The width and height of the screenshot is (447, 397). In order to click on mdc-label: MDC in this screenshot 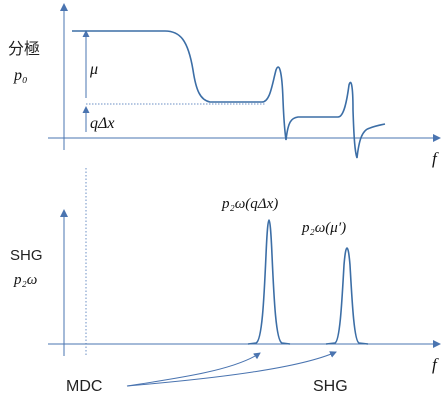, I will do `click(84, 386)`.